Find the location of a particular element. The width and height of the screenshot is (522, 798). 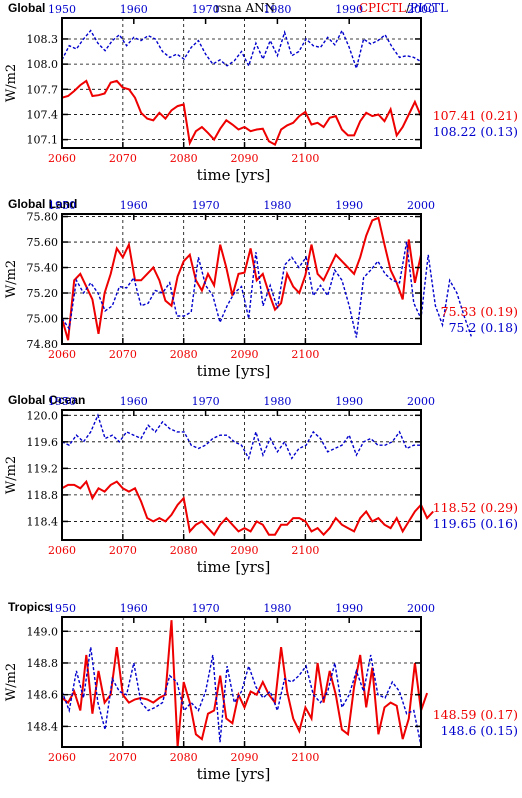

figure-title: rsna ANN is located at coordinates (245, 8).